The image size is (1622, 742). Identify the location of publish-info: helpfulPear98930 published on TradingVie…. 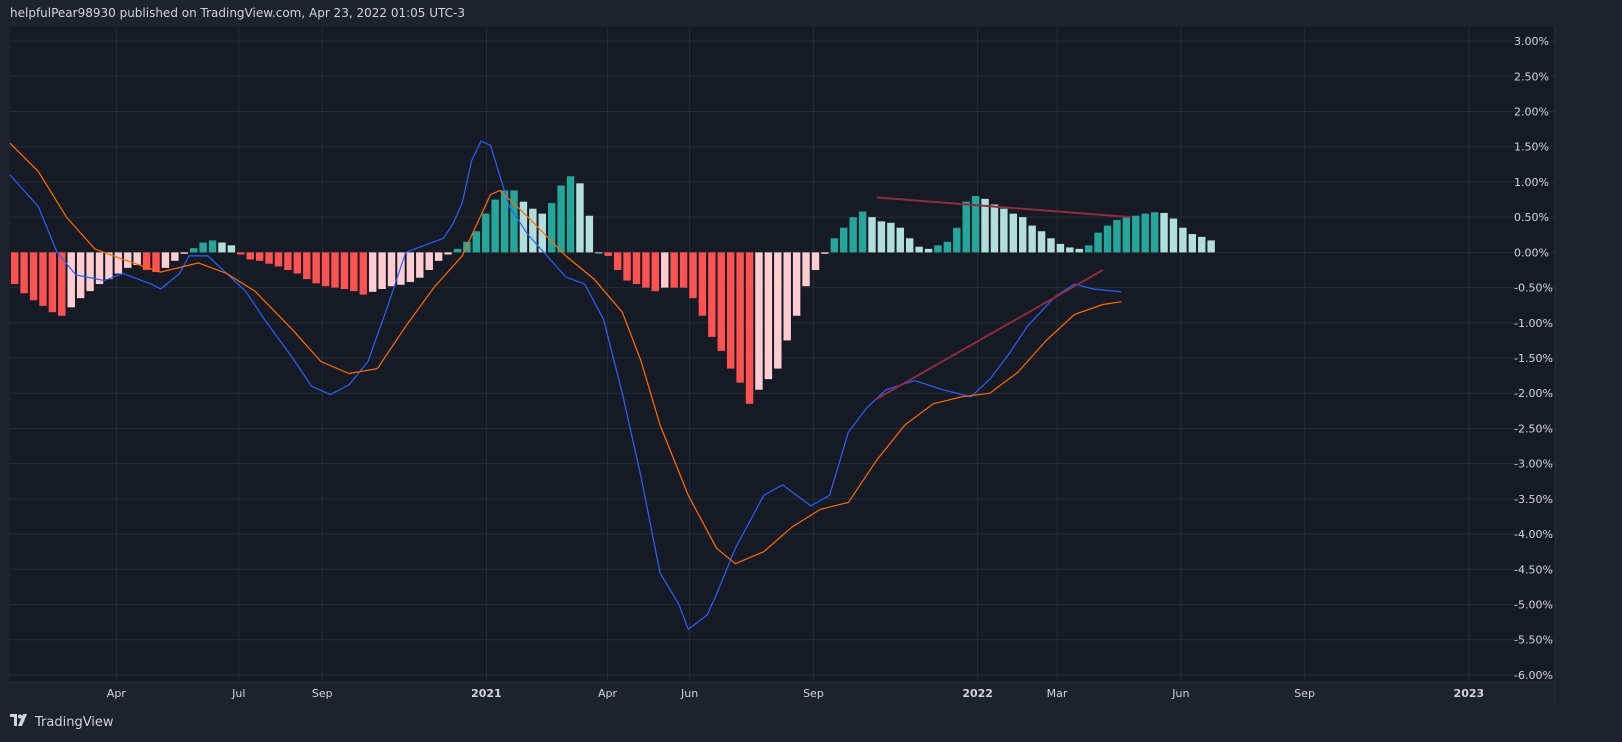
(237, 13).